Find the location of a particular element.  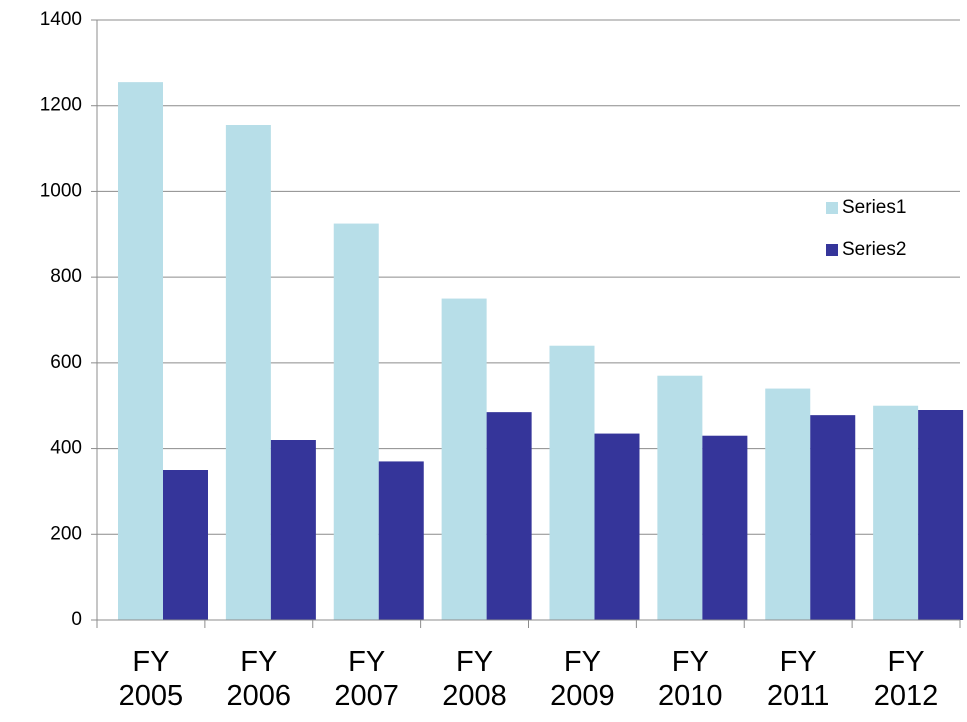

y-tick-label: 0 is located at coordinates (76, 619).